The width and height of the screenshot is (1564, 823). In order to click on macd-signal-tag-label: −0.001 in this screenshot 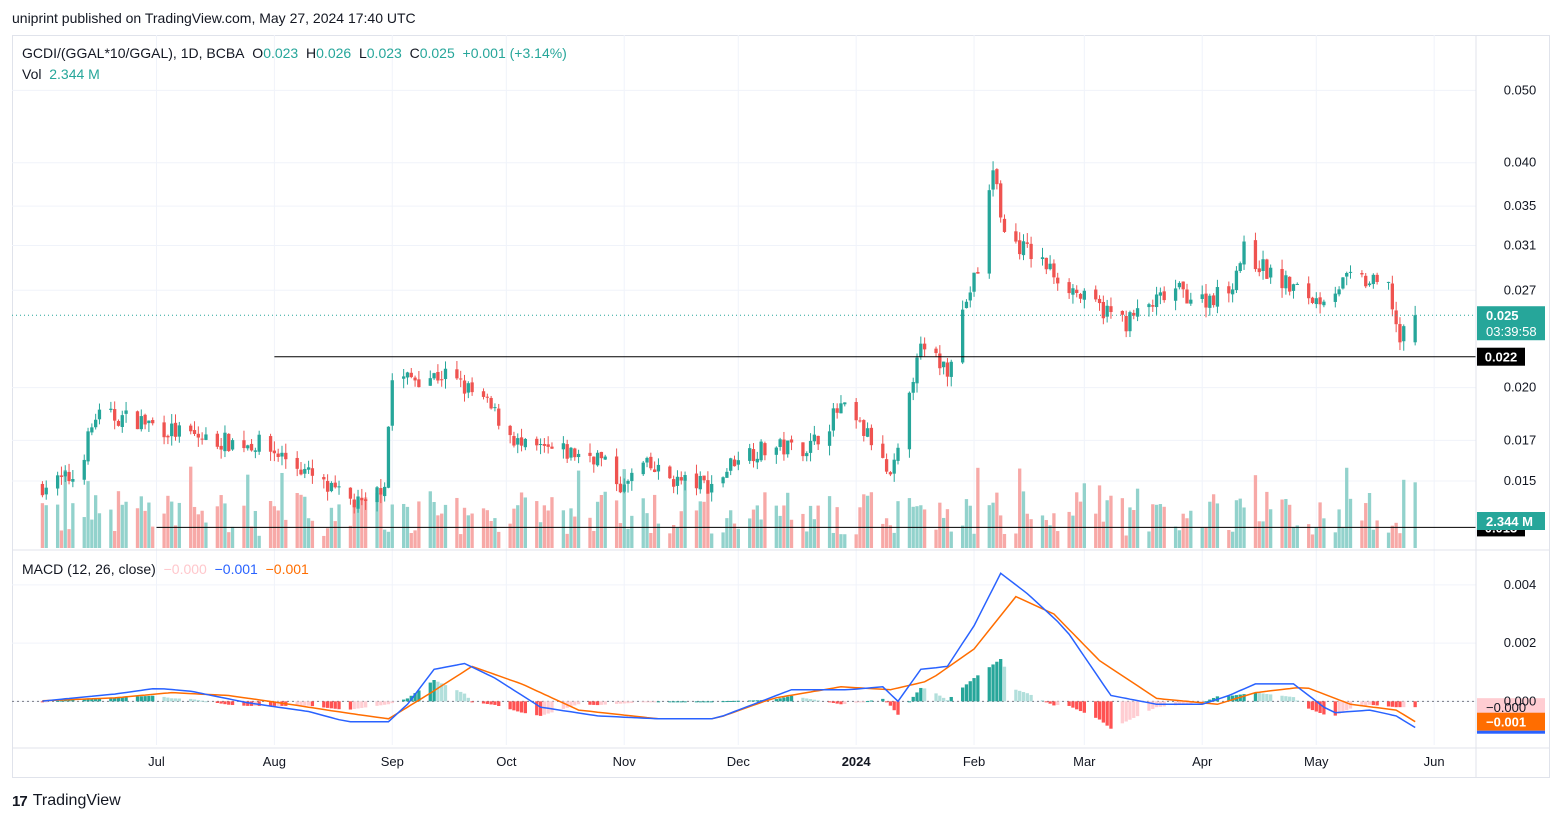, I will do `click(1506, 722)`.